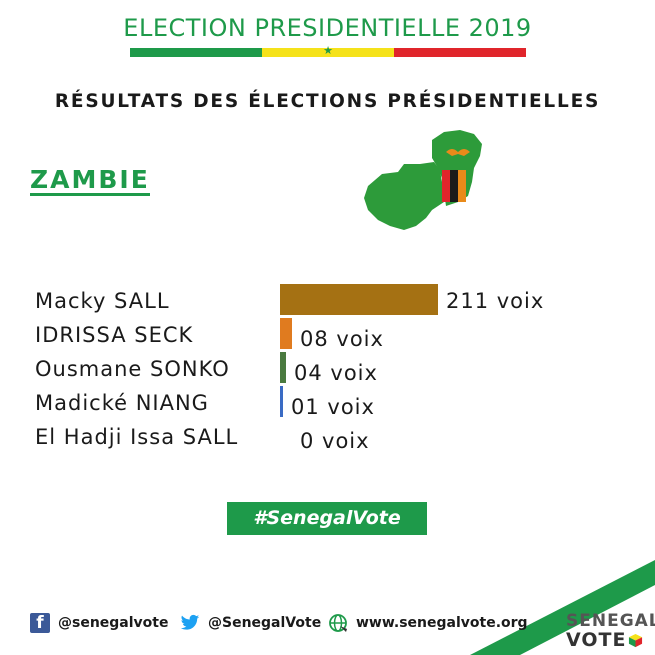  I want to click on ballot-cube-icon, so click(636, 640).